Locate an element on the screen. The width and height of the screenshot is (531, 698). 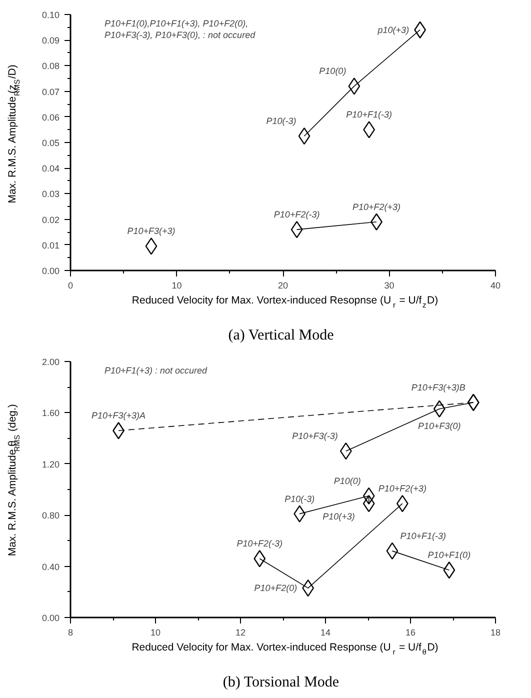
text: (a) Vertical Mode is located at coordinates (281, 336).